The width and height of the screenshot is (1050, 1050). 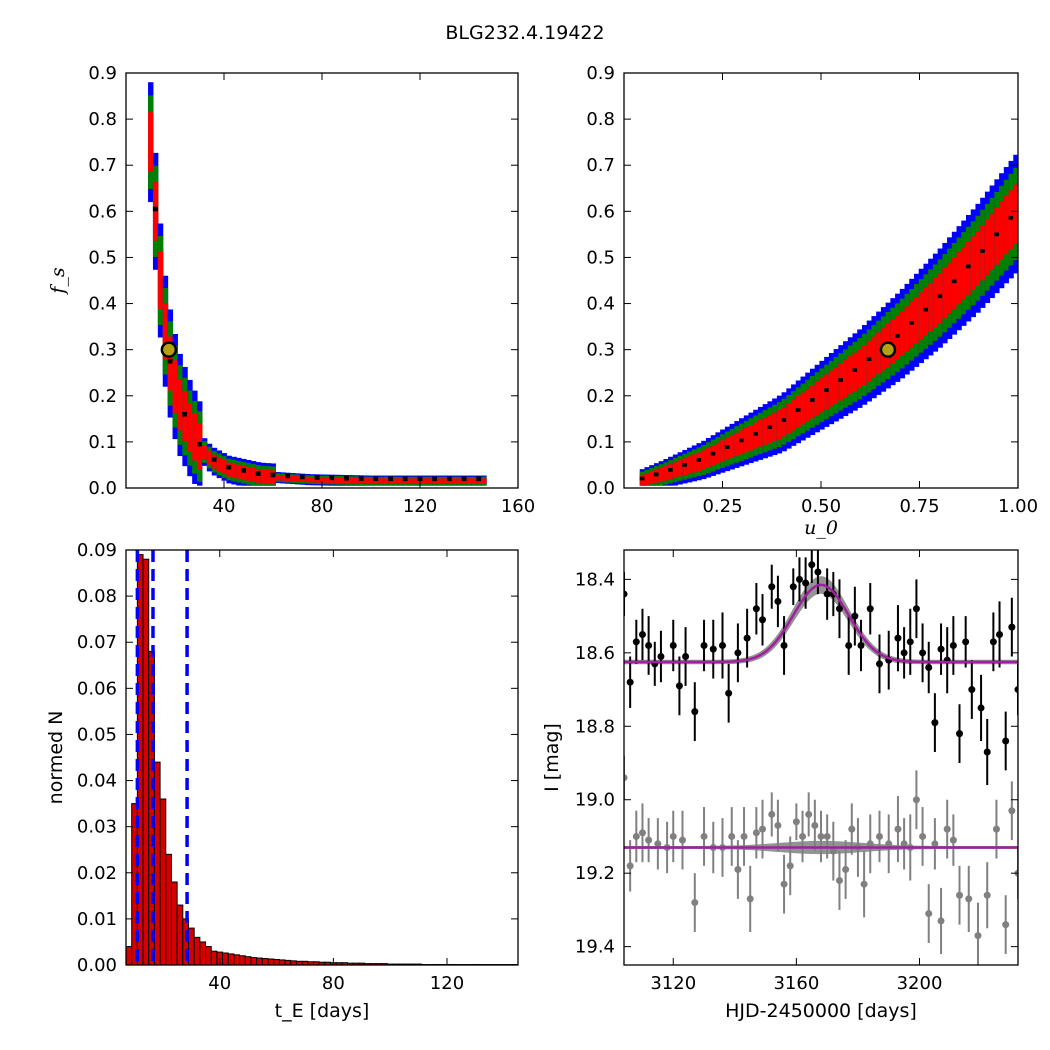 What do you see at coordinates (97, 919) in the screenshot?
I see `y-tick-label: 0.01` at bounding box center [97, 919].